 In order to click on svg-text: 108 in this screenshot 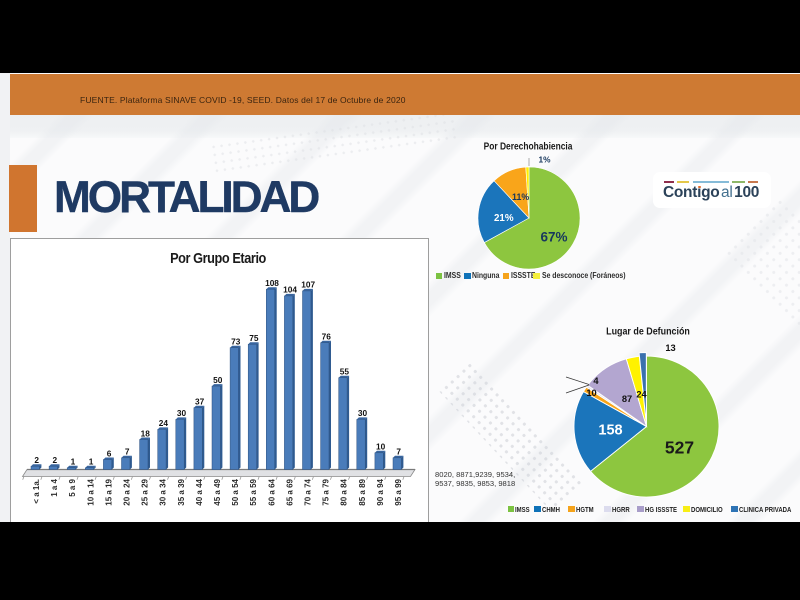, I will do `click(272, 283)`.